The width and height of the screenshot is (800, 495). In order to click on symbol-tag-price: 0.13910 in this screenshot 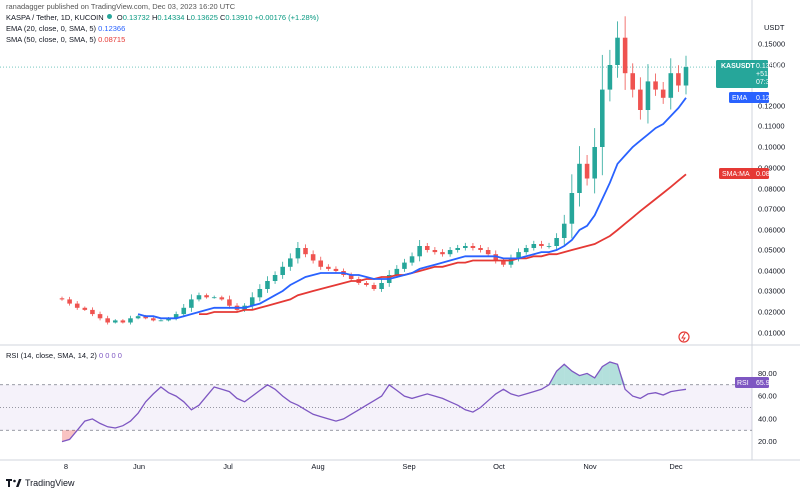, I will do `click(768, 66)`.